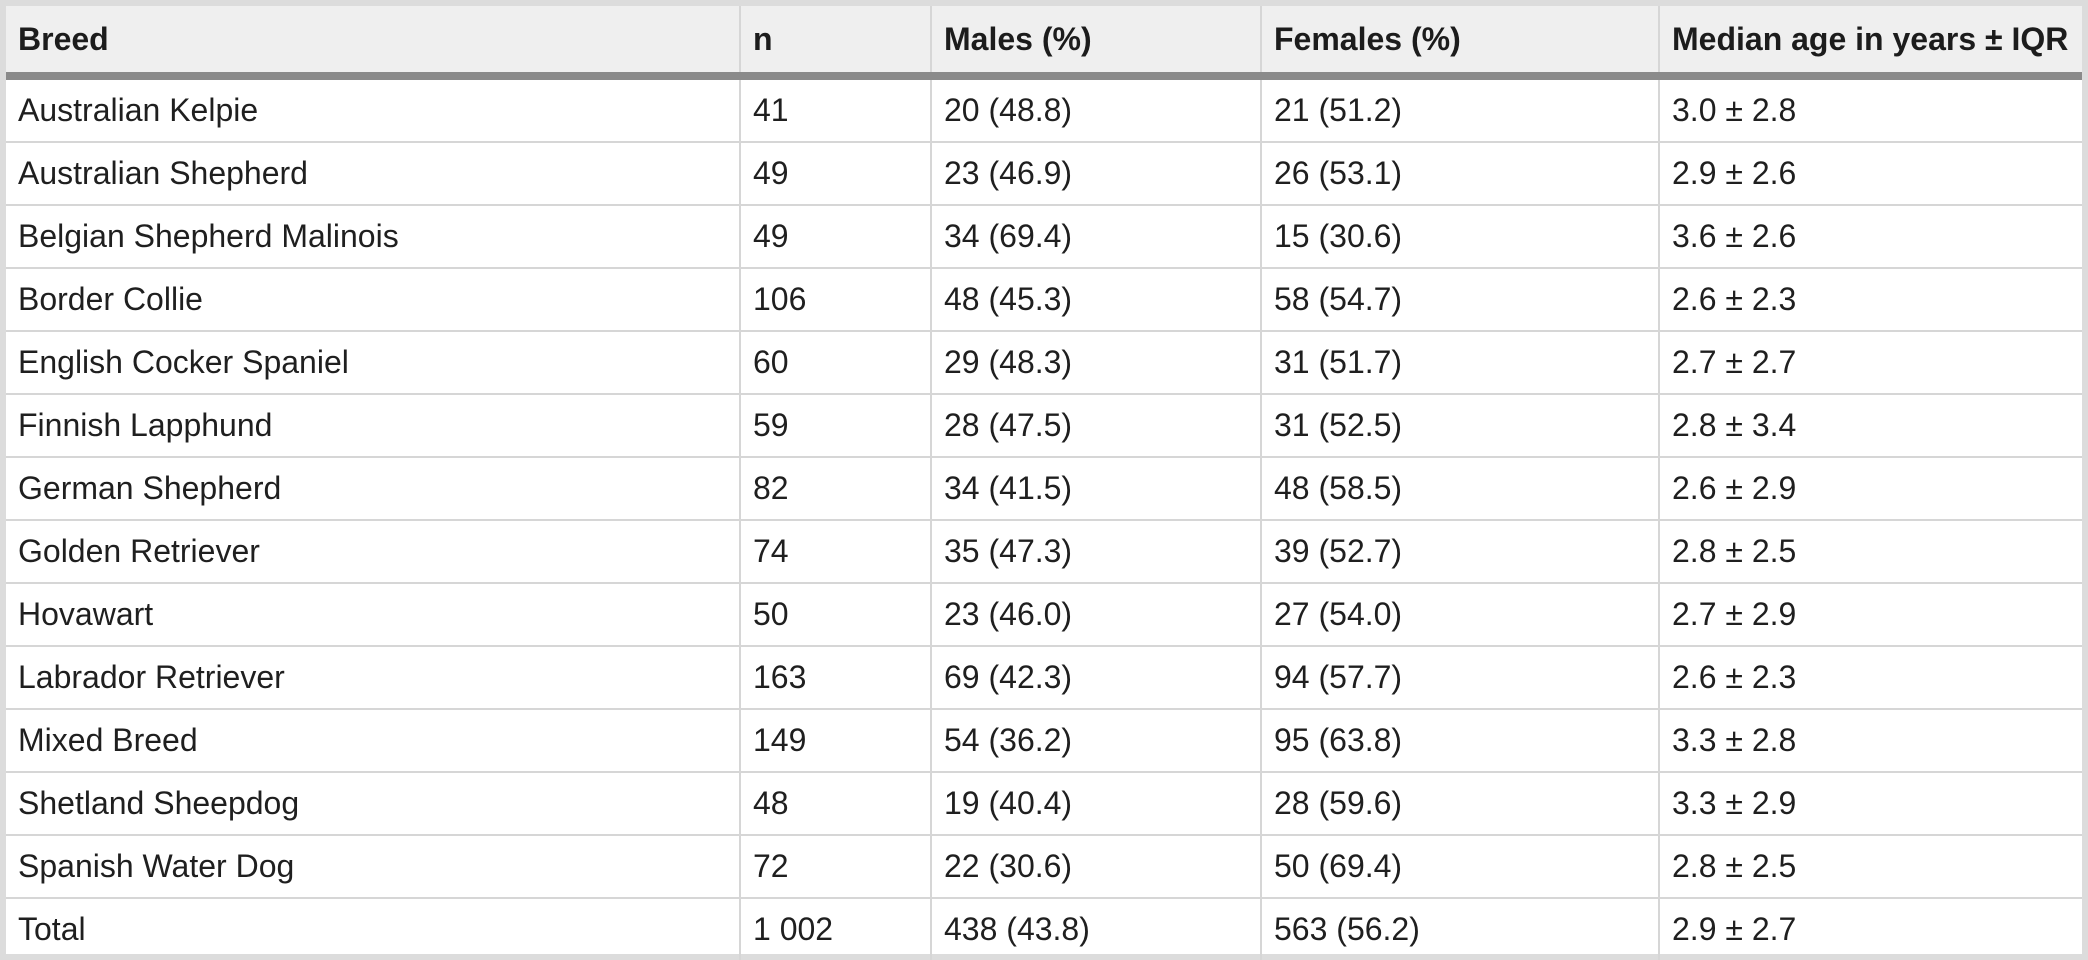 The height and width of the screenshot is (960, 2088). Describe the element at coordinates (1096, 426) in the screenshot. I see `cell-males: 28 (47.5)` at that location.